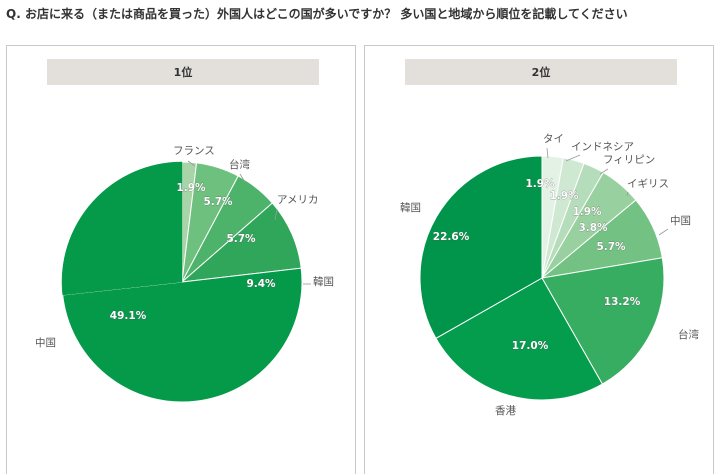  I want to click on slice-category-label-2-3: フィリピン, so click(629, 160).